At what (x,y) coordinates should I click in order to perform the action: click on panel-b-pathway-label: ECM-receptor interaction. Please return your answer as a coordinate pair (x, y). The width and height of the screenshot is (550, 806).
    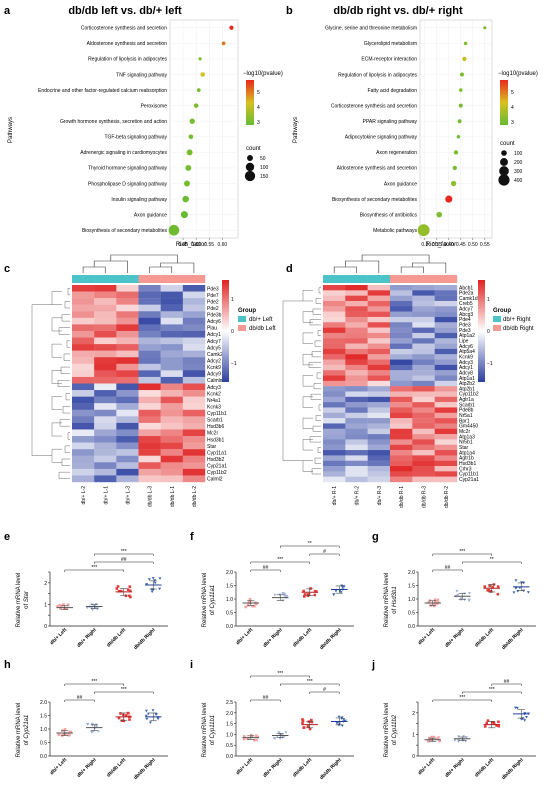
    Looking at the image, I should click on (389, 60).